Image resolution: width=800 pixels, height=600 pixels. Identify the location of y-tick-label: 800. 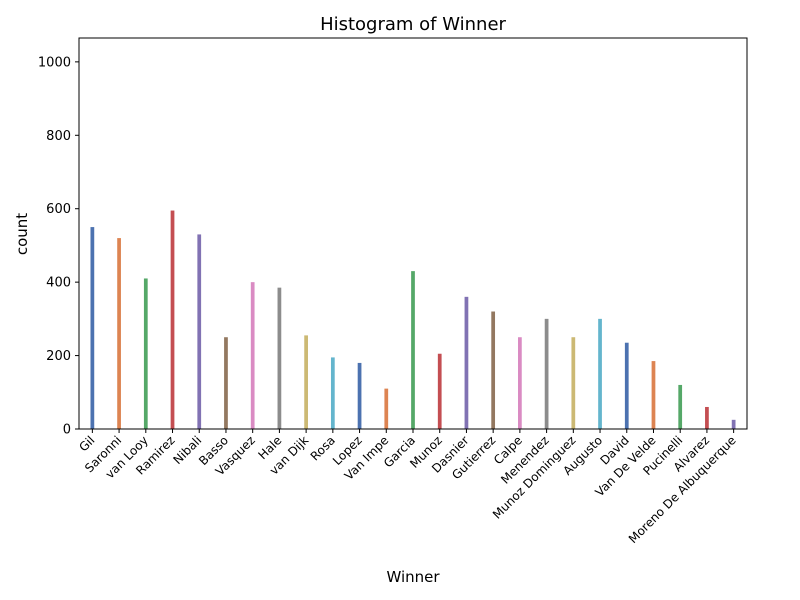
(58, 136).